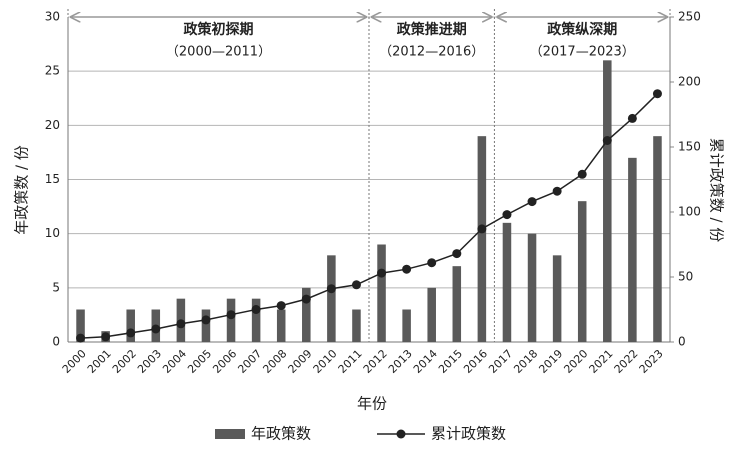  What do you see at coordinates (717, 190) in the screenshot?
I see `y2-axis-title: 累计政策数 / 份` at bounding box center [717, 190].